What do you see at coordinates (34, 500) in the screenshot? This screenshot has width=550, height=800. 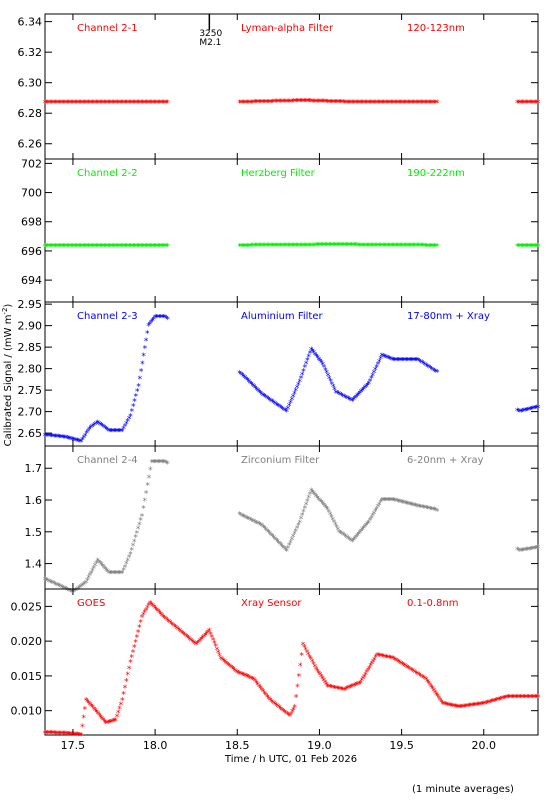 I see `y-tick-label: 1.6` at bounding box center [34, 500].